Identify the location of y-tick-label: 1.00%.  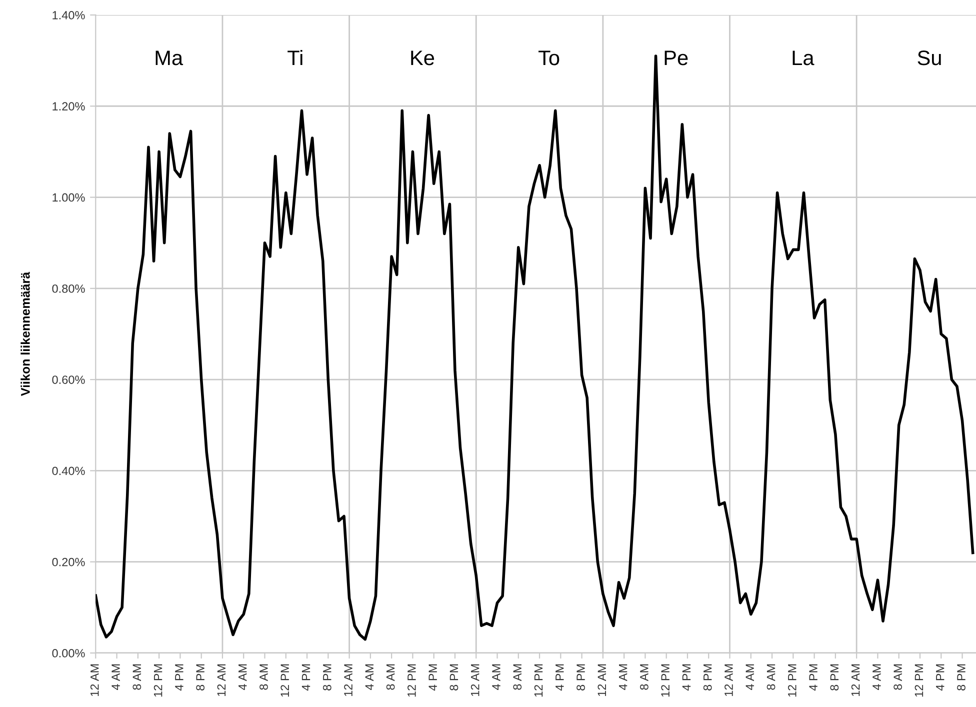
(68, 197).